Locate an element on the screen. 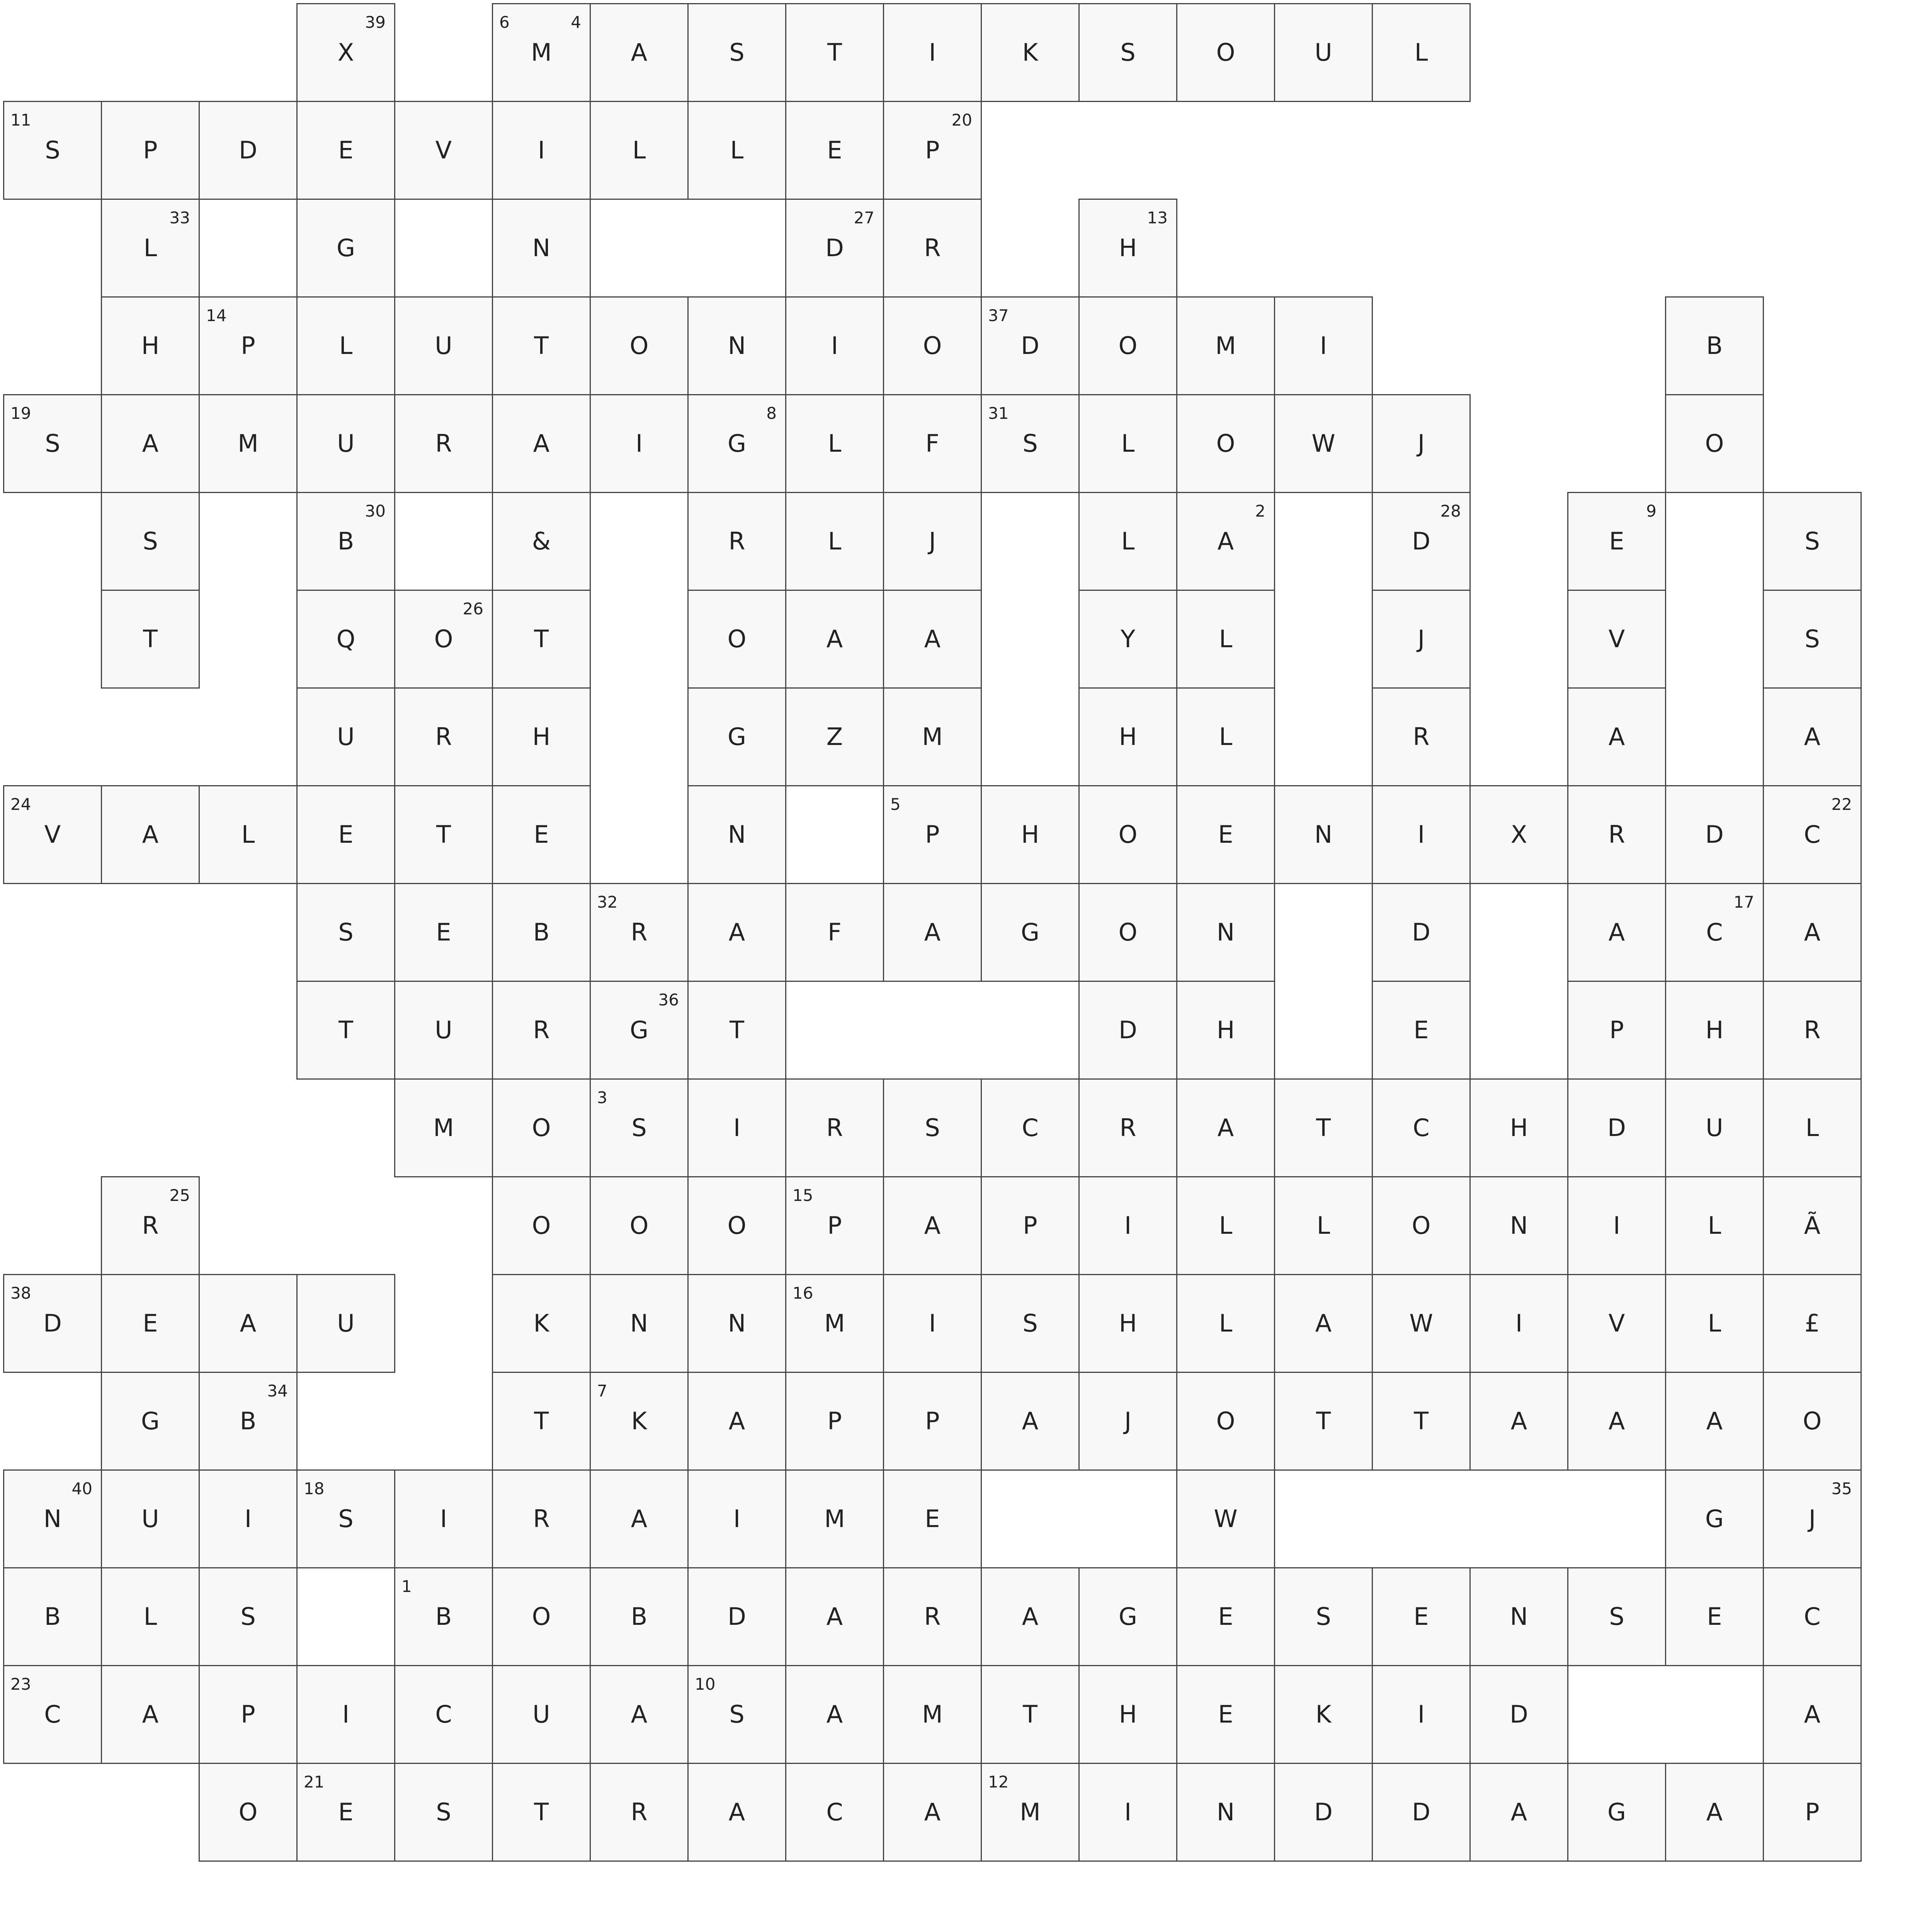 The width and height of the screenshot is (1932, 1932). grid-cell: S 18 is located at coordinates (346, 1518).